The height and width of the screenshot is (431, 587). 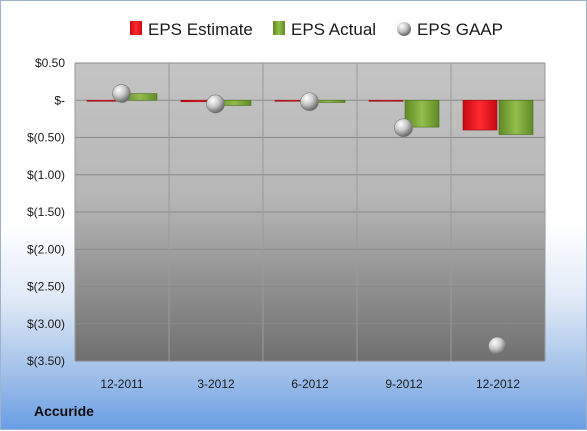 What do you see at coordinates (498, 384) in the screenshot?
I see `x-tick-label: 12-2012` at bounding box center [498, 384].